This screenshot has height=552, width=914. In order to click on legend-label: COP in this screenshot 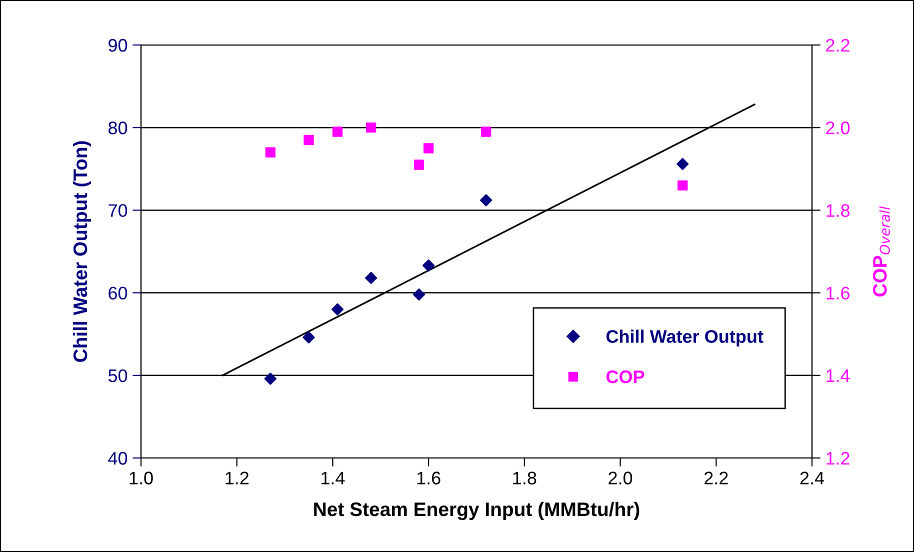, I will do `click(625, 377)`.